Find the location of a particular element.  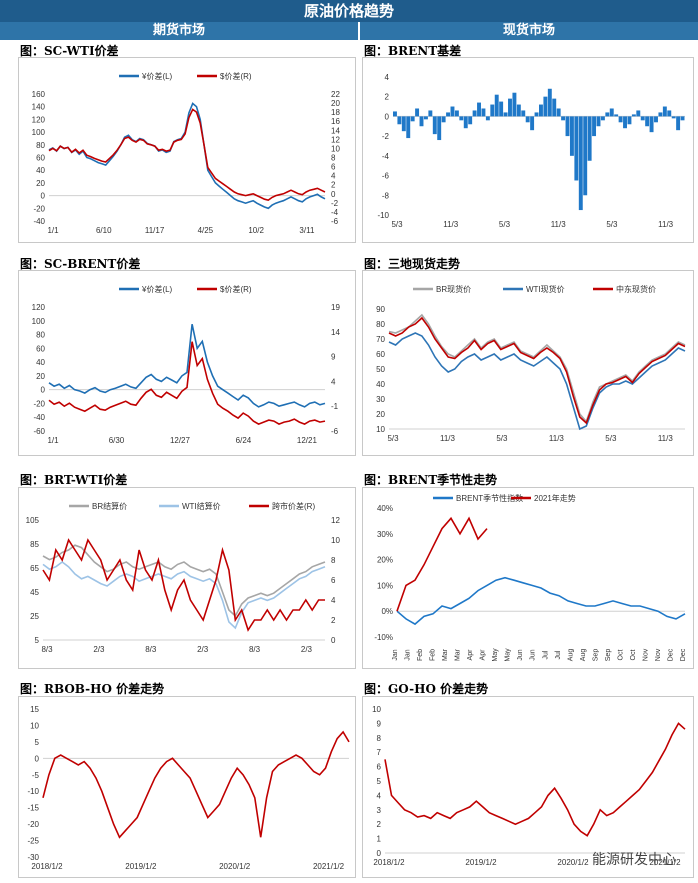

y-right-tick-label: 8 is located at coordinates (333, 158).